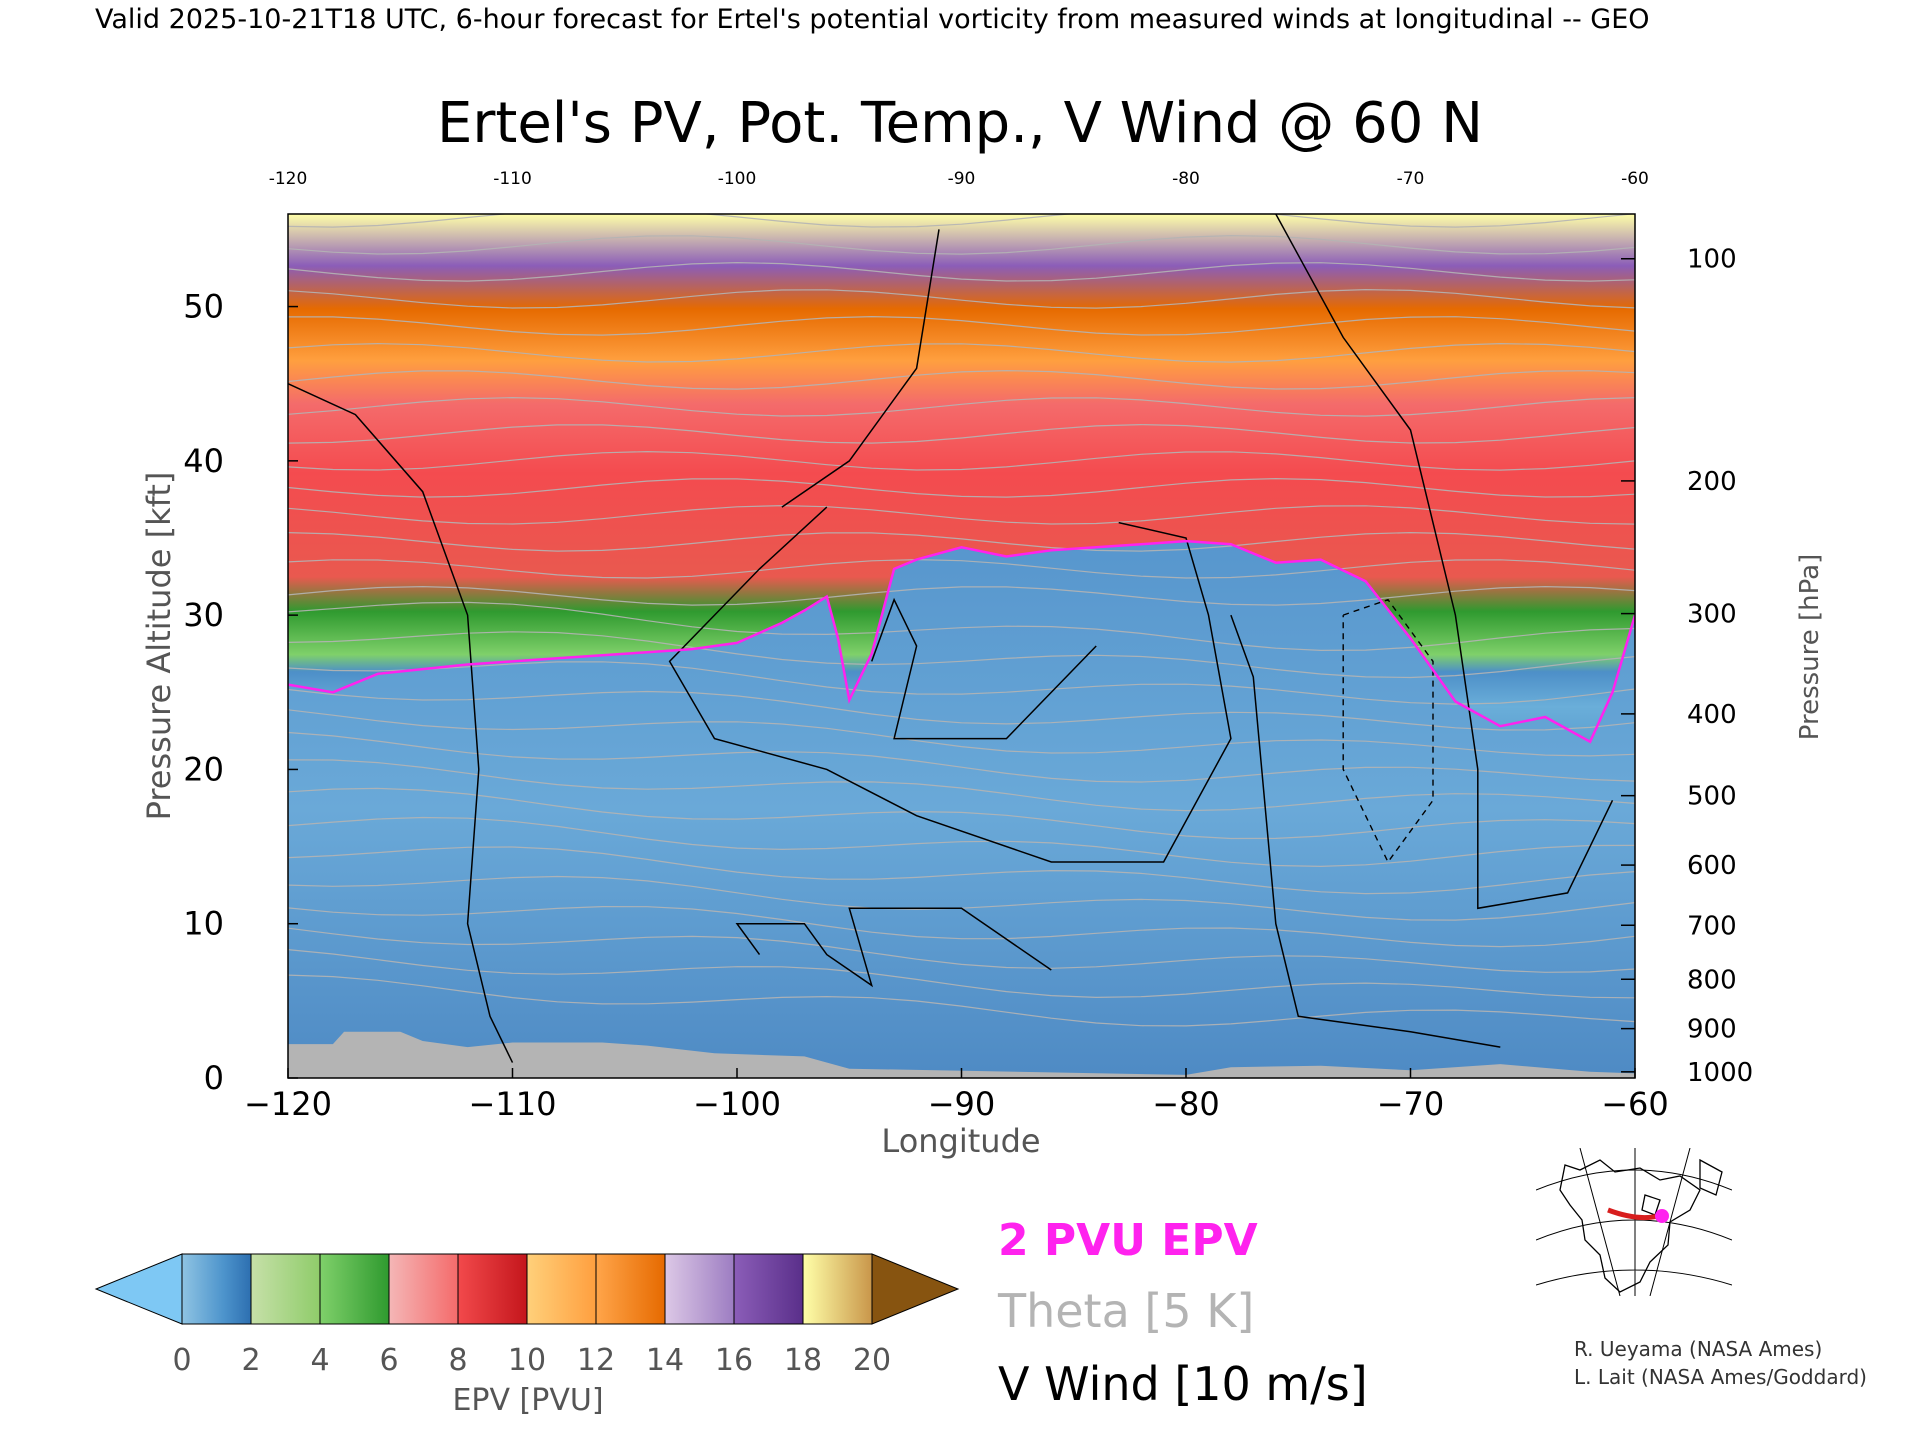 This screenshot has height=1440, width=1920. Describe the element at coordinates (1712, 260) in the screenshot. I see `pressure-tick-label: 100` at that location.